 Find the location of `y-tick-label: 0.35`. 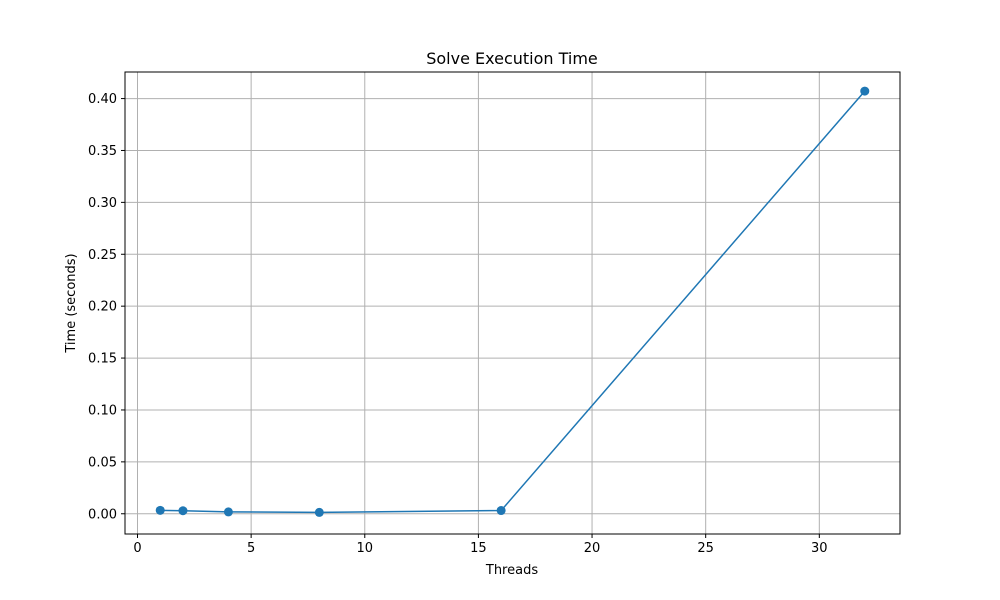

y-tick-label: 0.35 is located at coordinates (102, 151).